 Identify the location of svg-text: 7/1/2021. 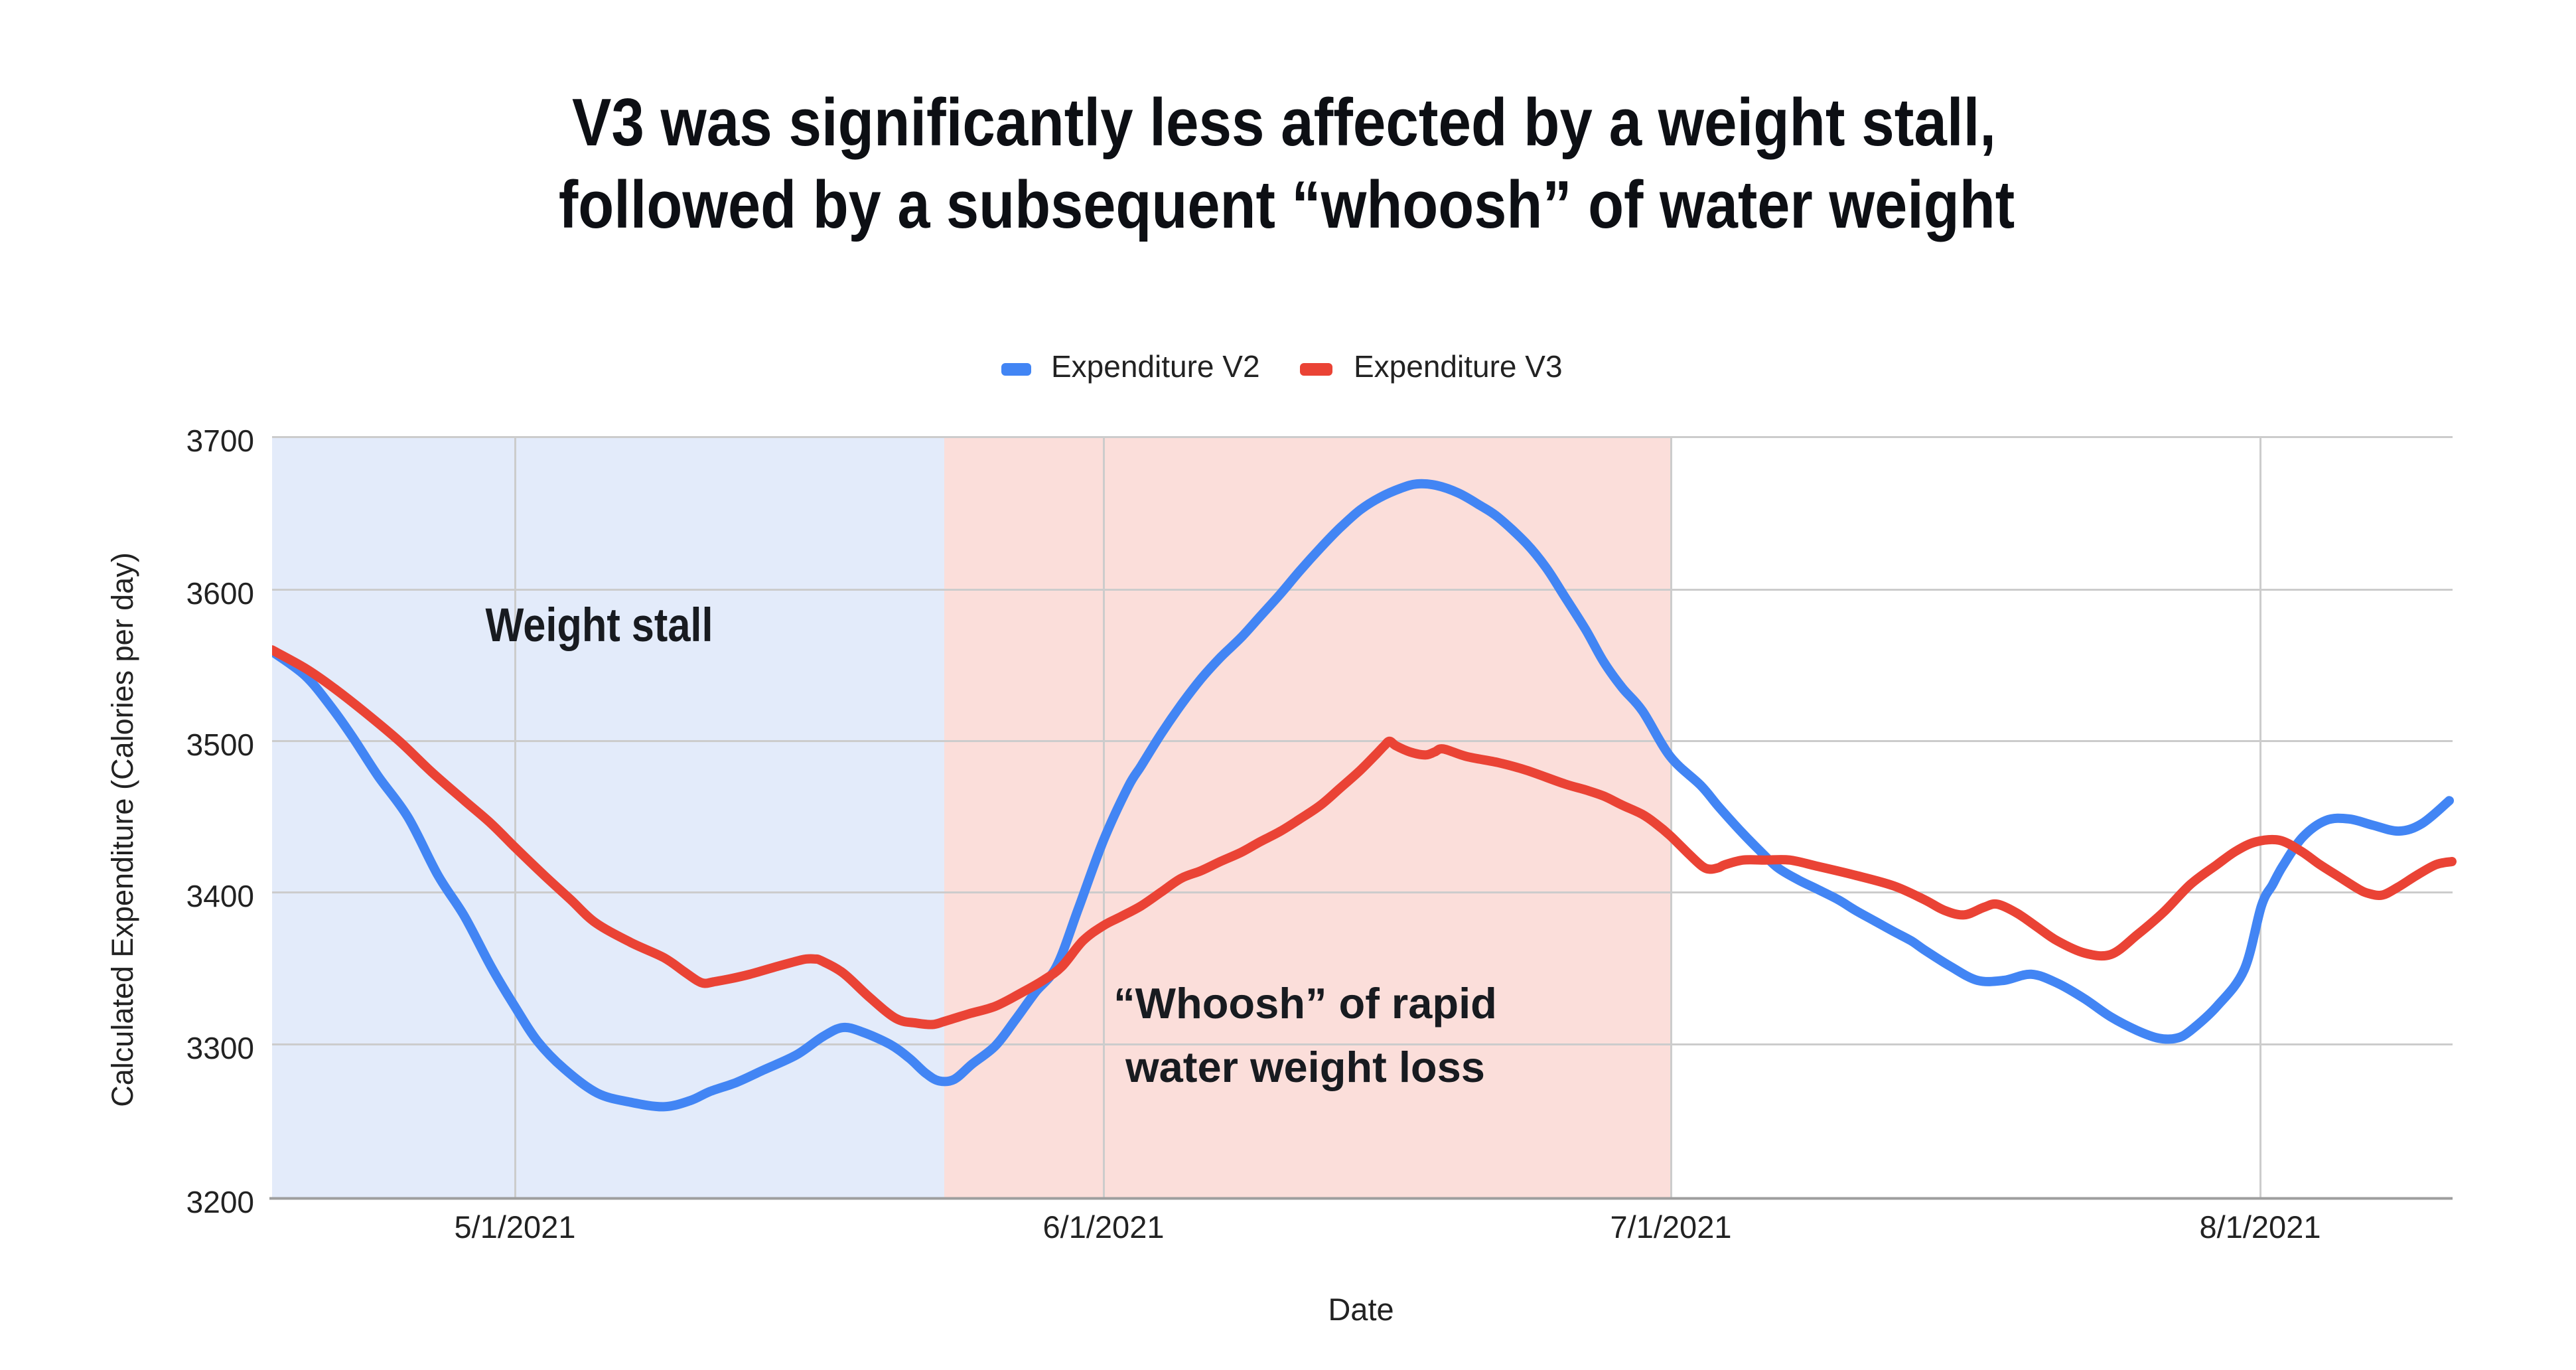
(1671, 1227).